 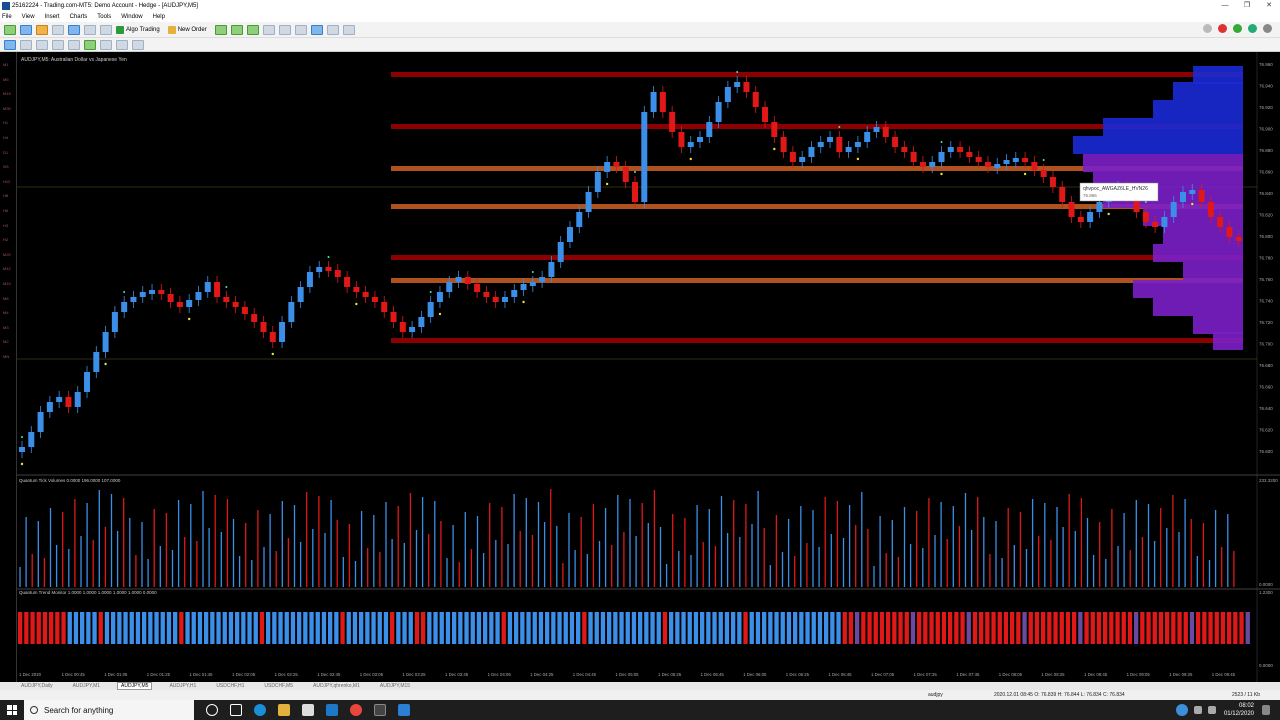 What do you see at coordinates (332, 710) in the screenshot?
I see `lightning-app-icon` at bounding box center [332, 710].